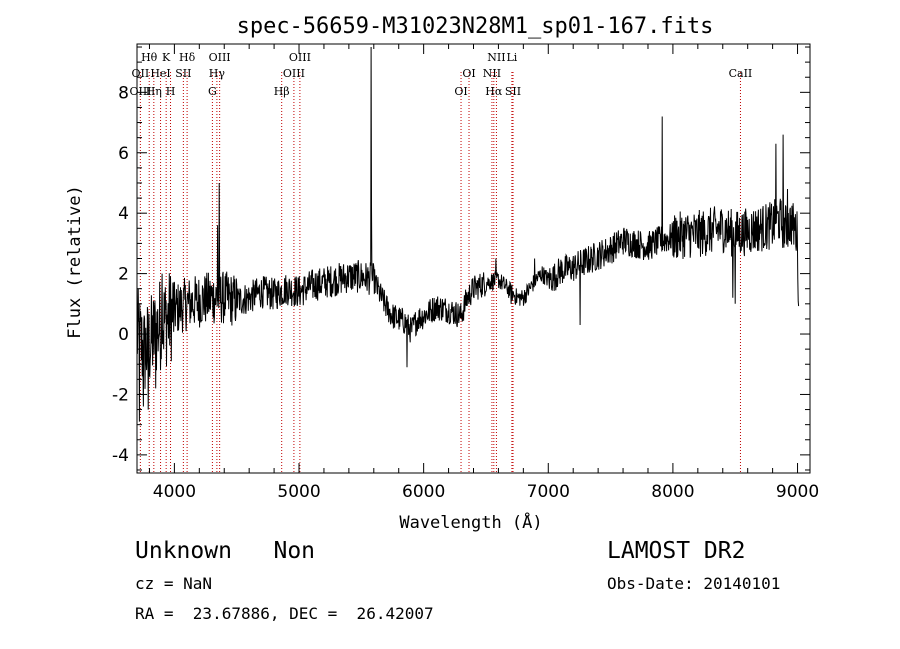 This screenshot has width=900, height=649. I want to click on y-tick-label: 2, so click(123, 275).